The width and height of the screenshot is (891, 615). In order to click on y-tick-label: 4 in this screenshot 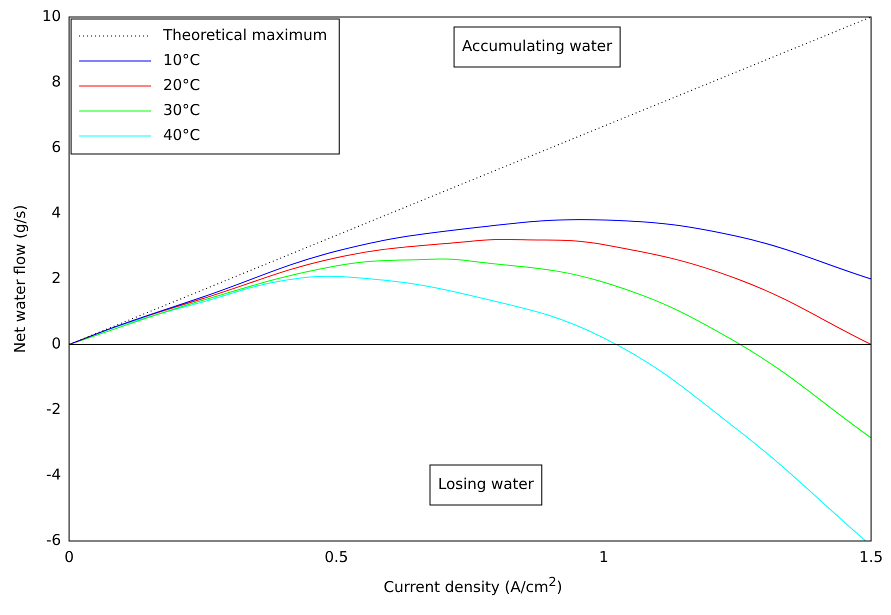, I will do `click(57, 212)`.